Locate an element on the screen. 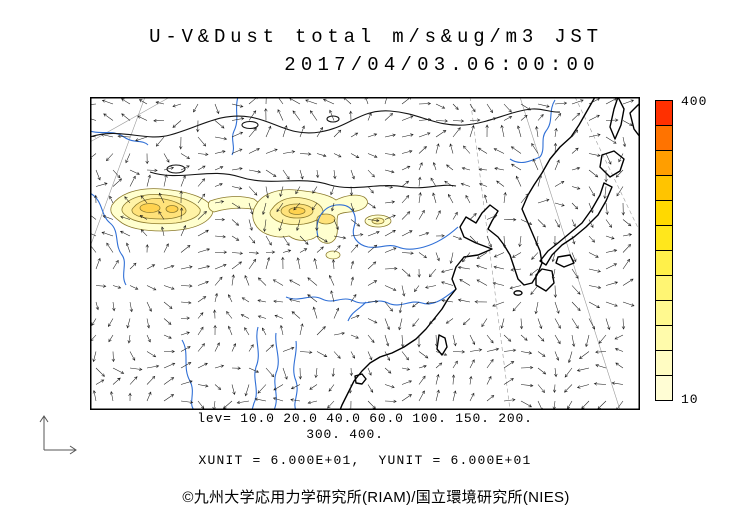 The width and height of the screenshot is (752, 532). colorbar-min-label: 10 is located at coordinates (690, 399).